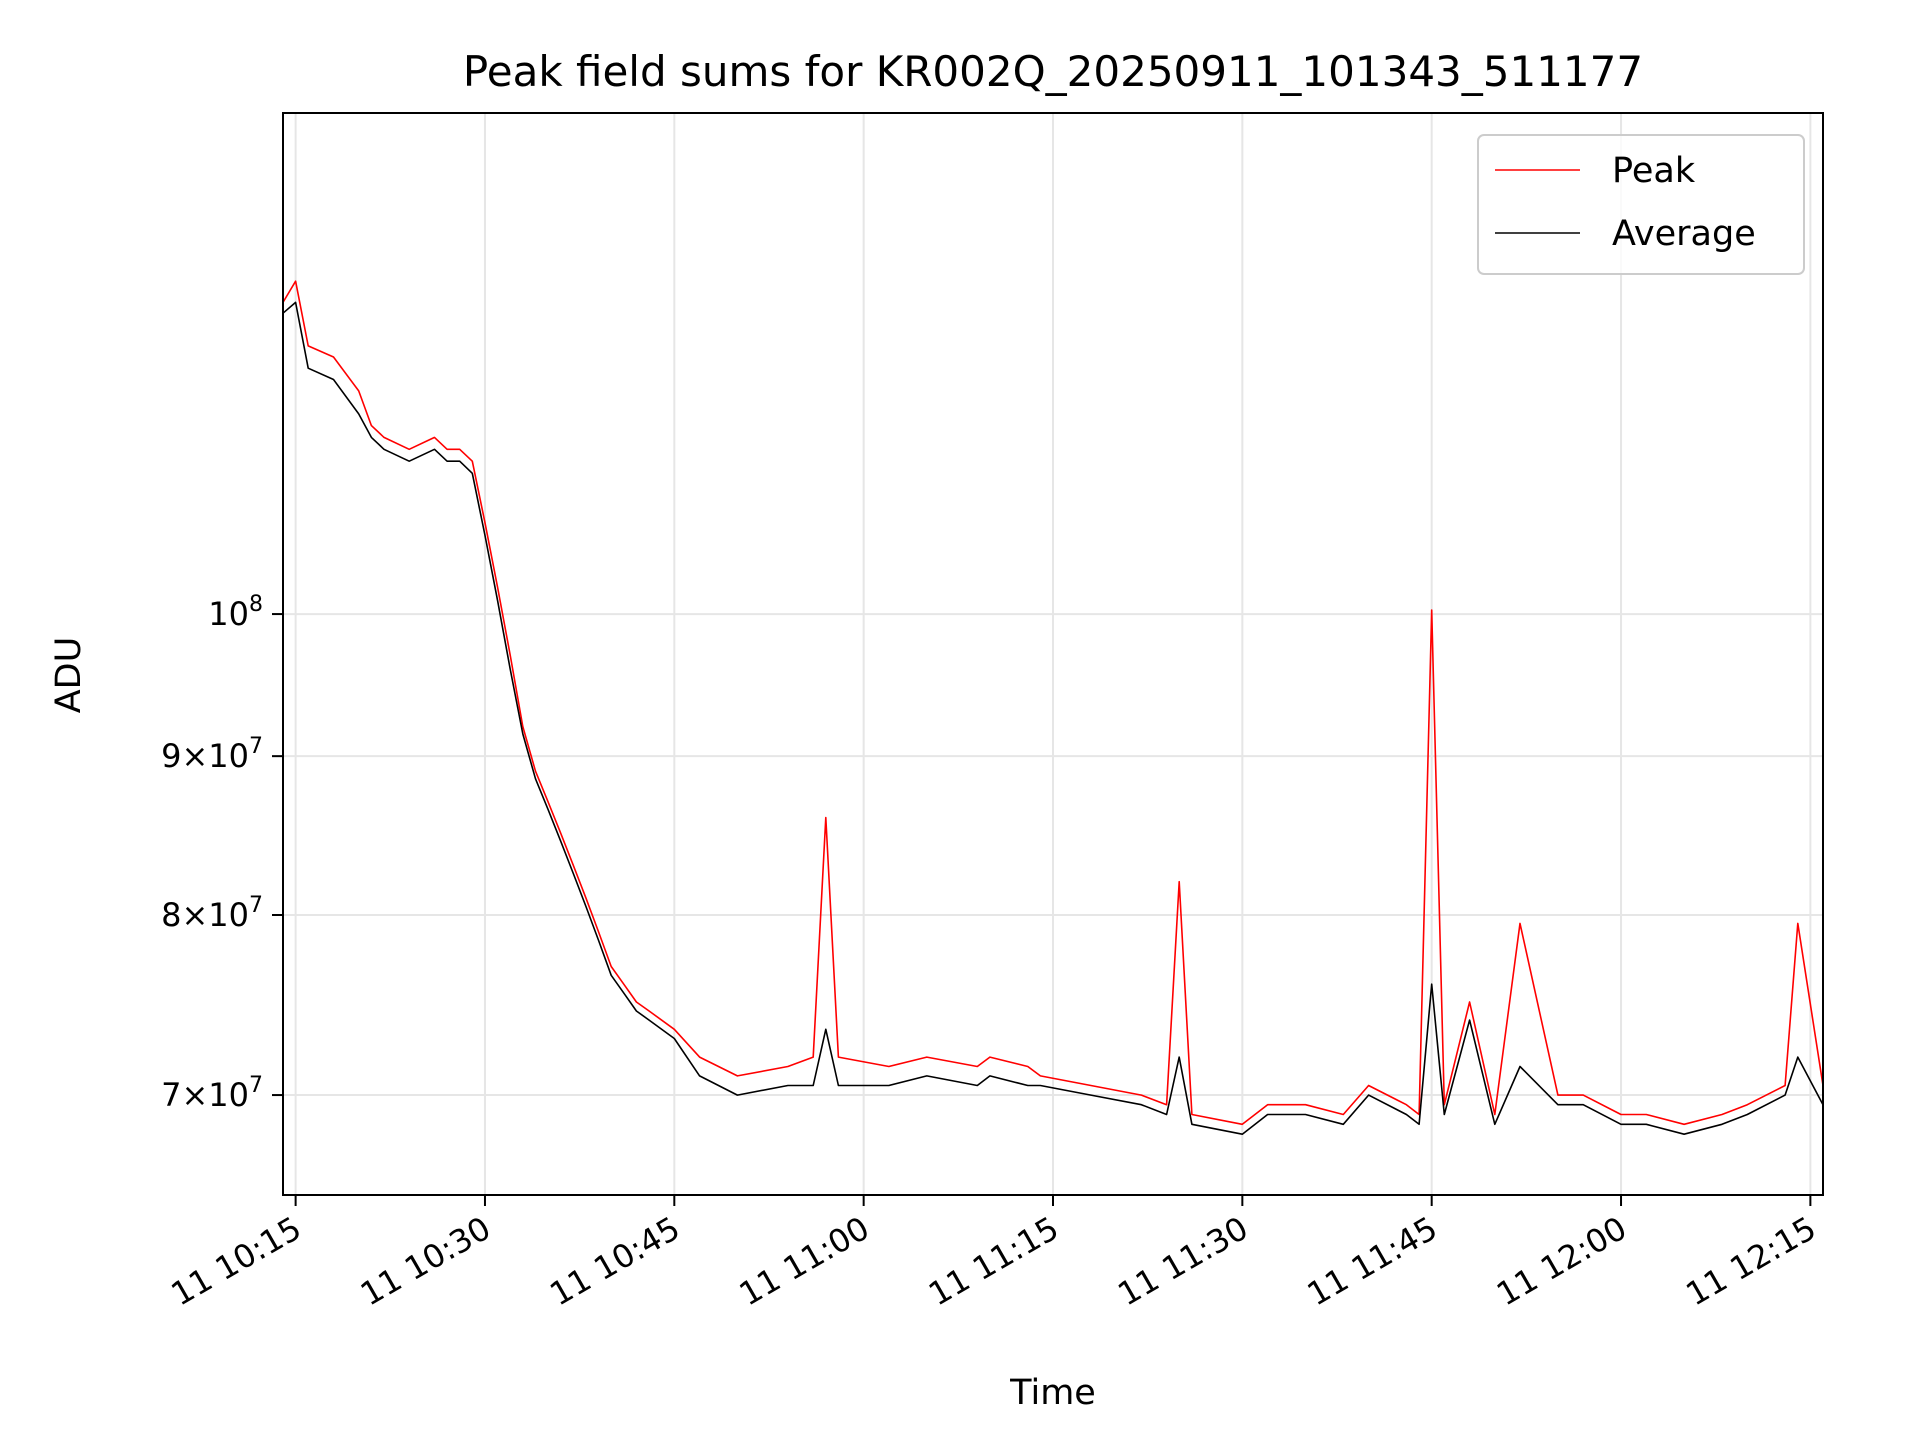 The width and height of the screenshot is (1920, 1440). I want to click on legend-label-peak: Peak, so click(1654, 171).